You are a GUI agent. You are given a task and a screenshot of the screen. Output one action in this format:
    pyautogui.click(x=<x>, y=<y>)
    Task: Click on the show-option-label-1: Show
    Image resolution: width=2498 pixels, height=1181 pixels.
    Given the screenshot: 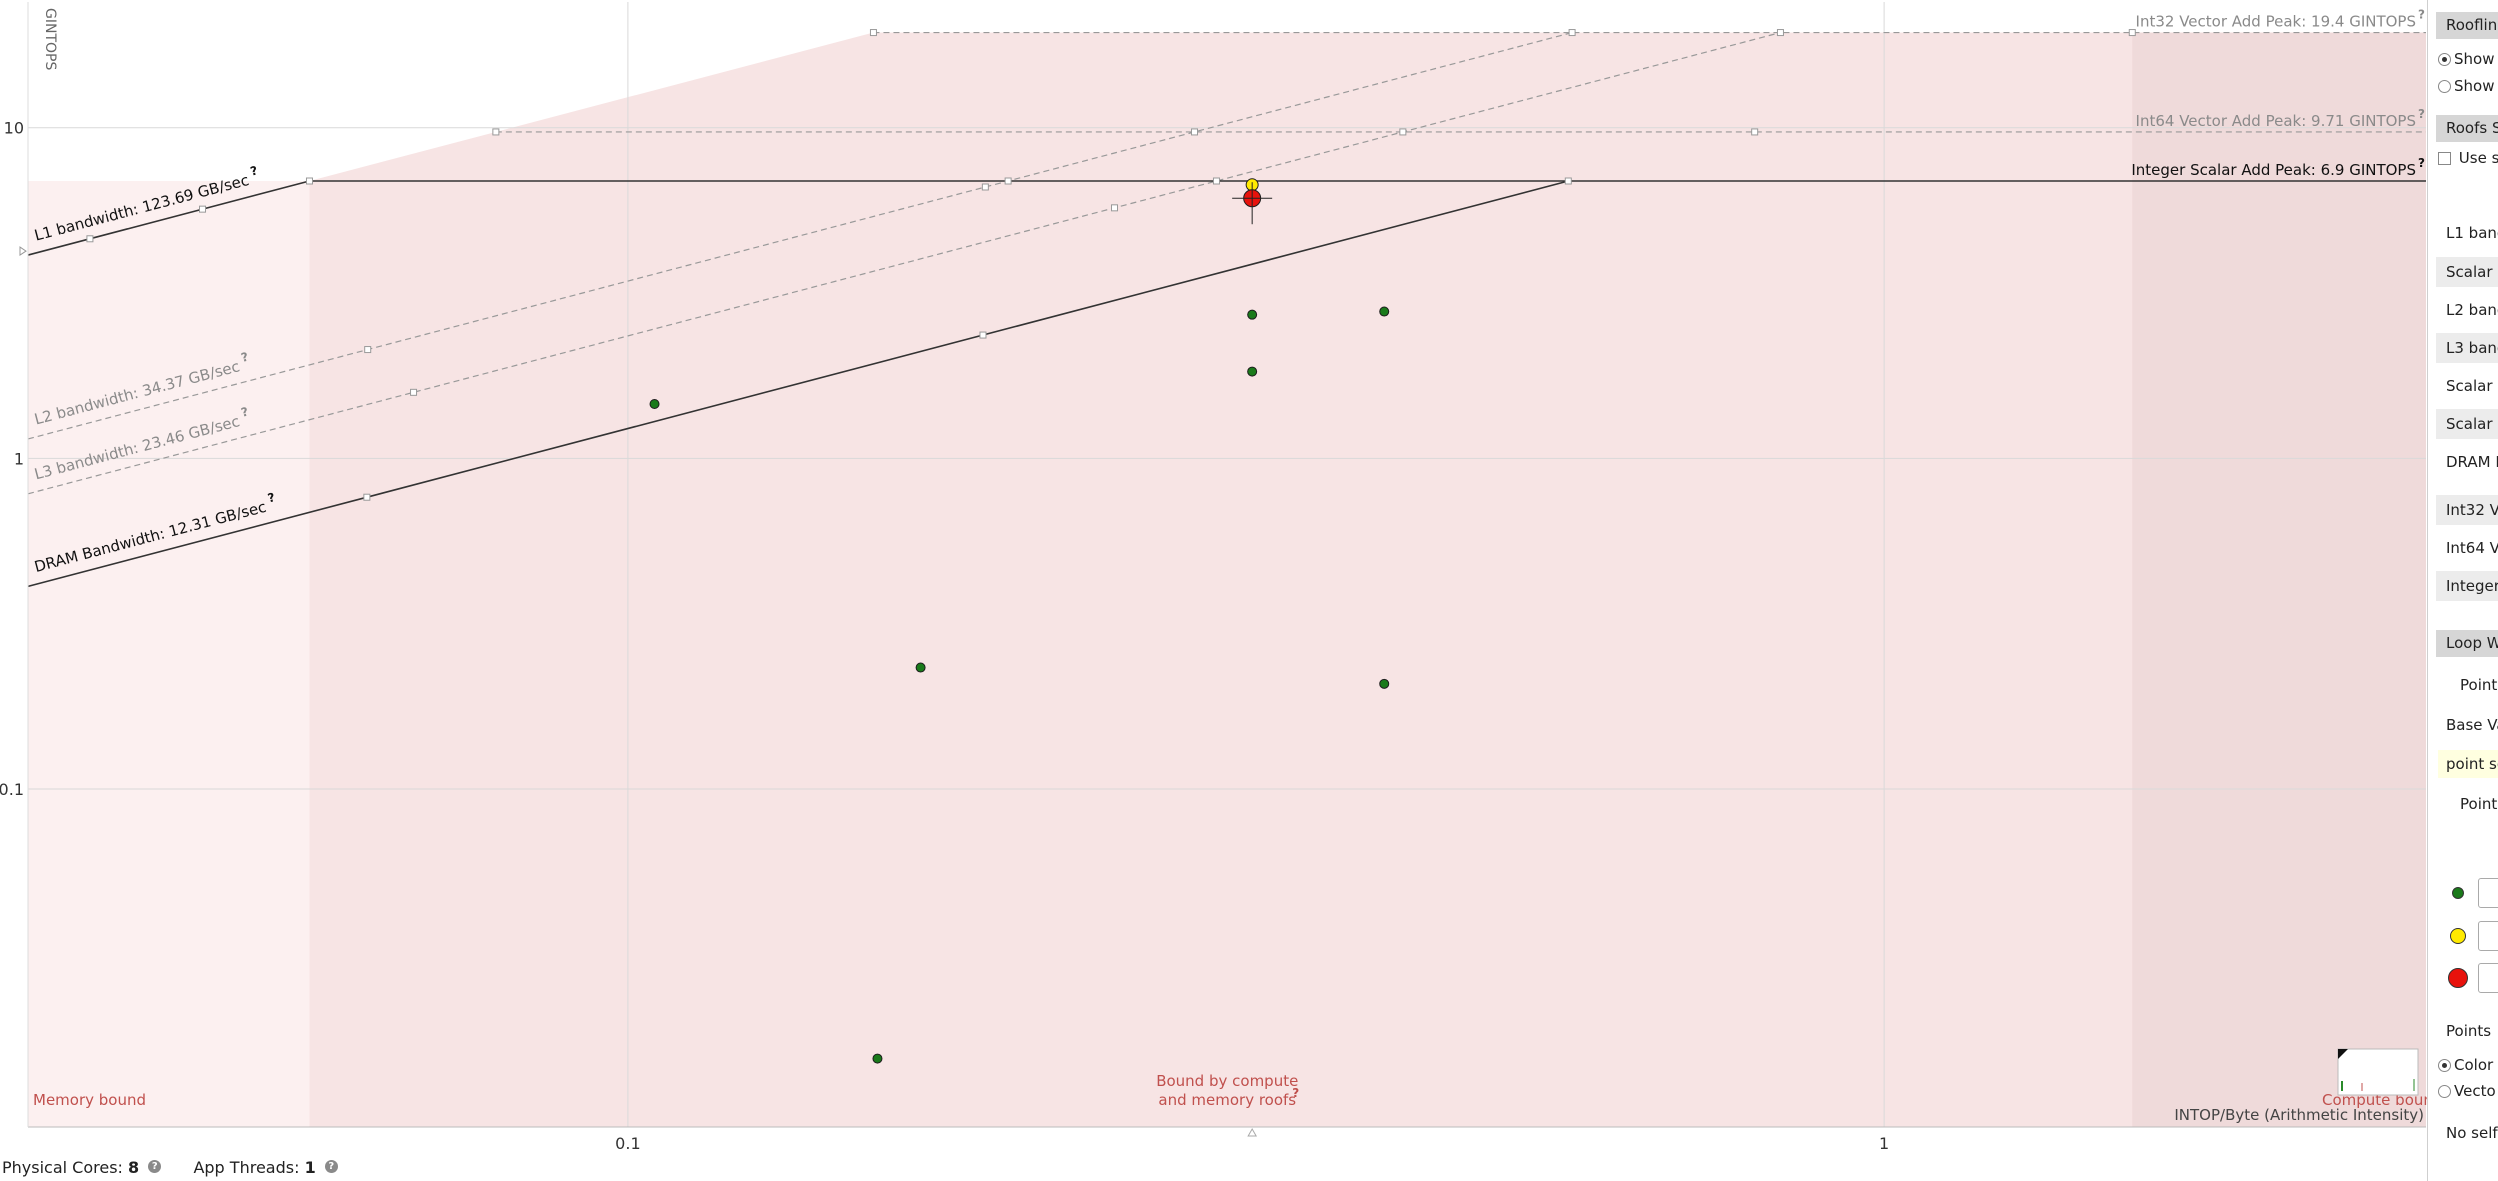 What is the action you would take?
    pyautogui.click(x=2474, y=59)
    